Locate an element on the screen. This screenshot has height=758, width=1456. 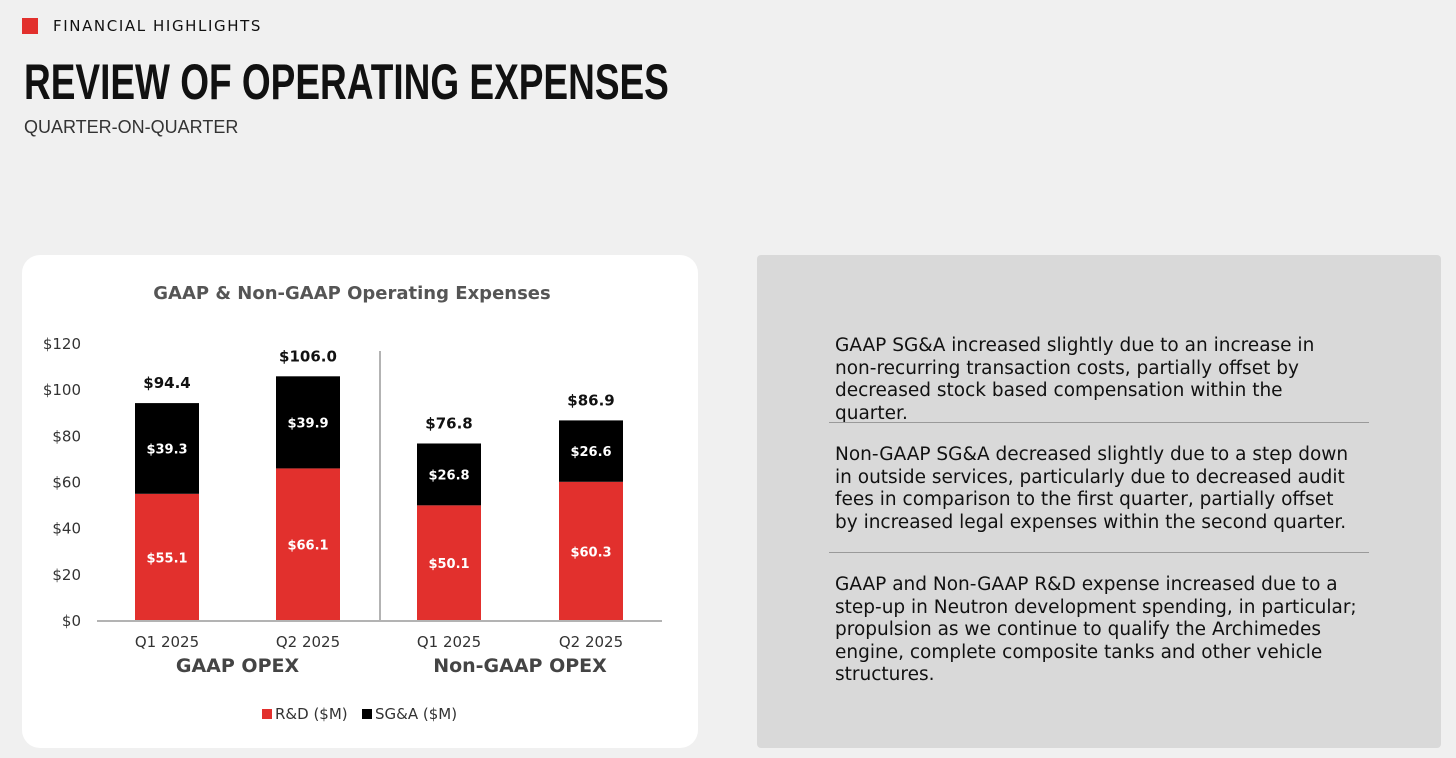
data-label: $39.3 is located at coordinates (166, 449).